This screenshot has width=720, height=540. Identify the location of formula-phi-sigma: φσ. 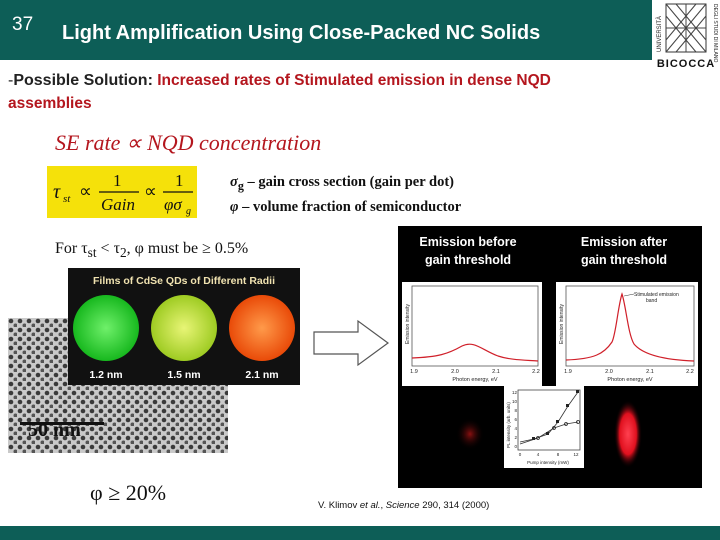
(173, 204).